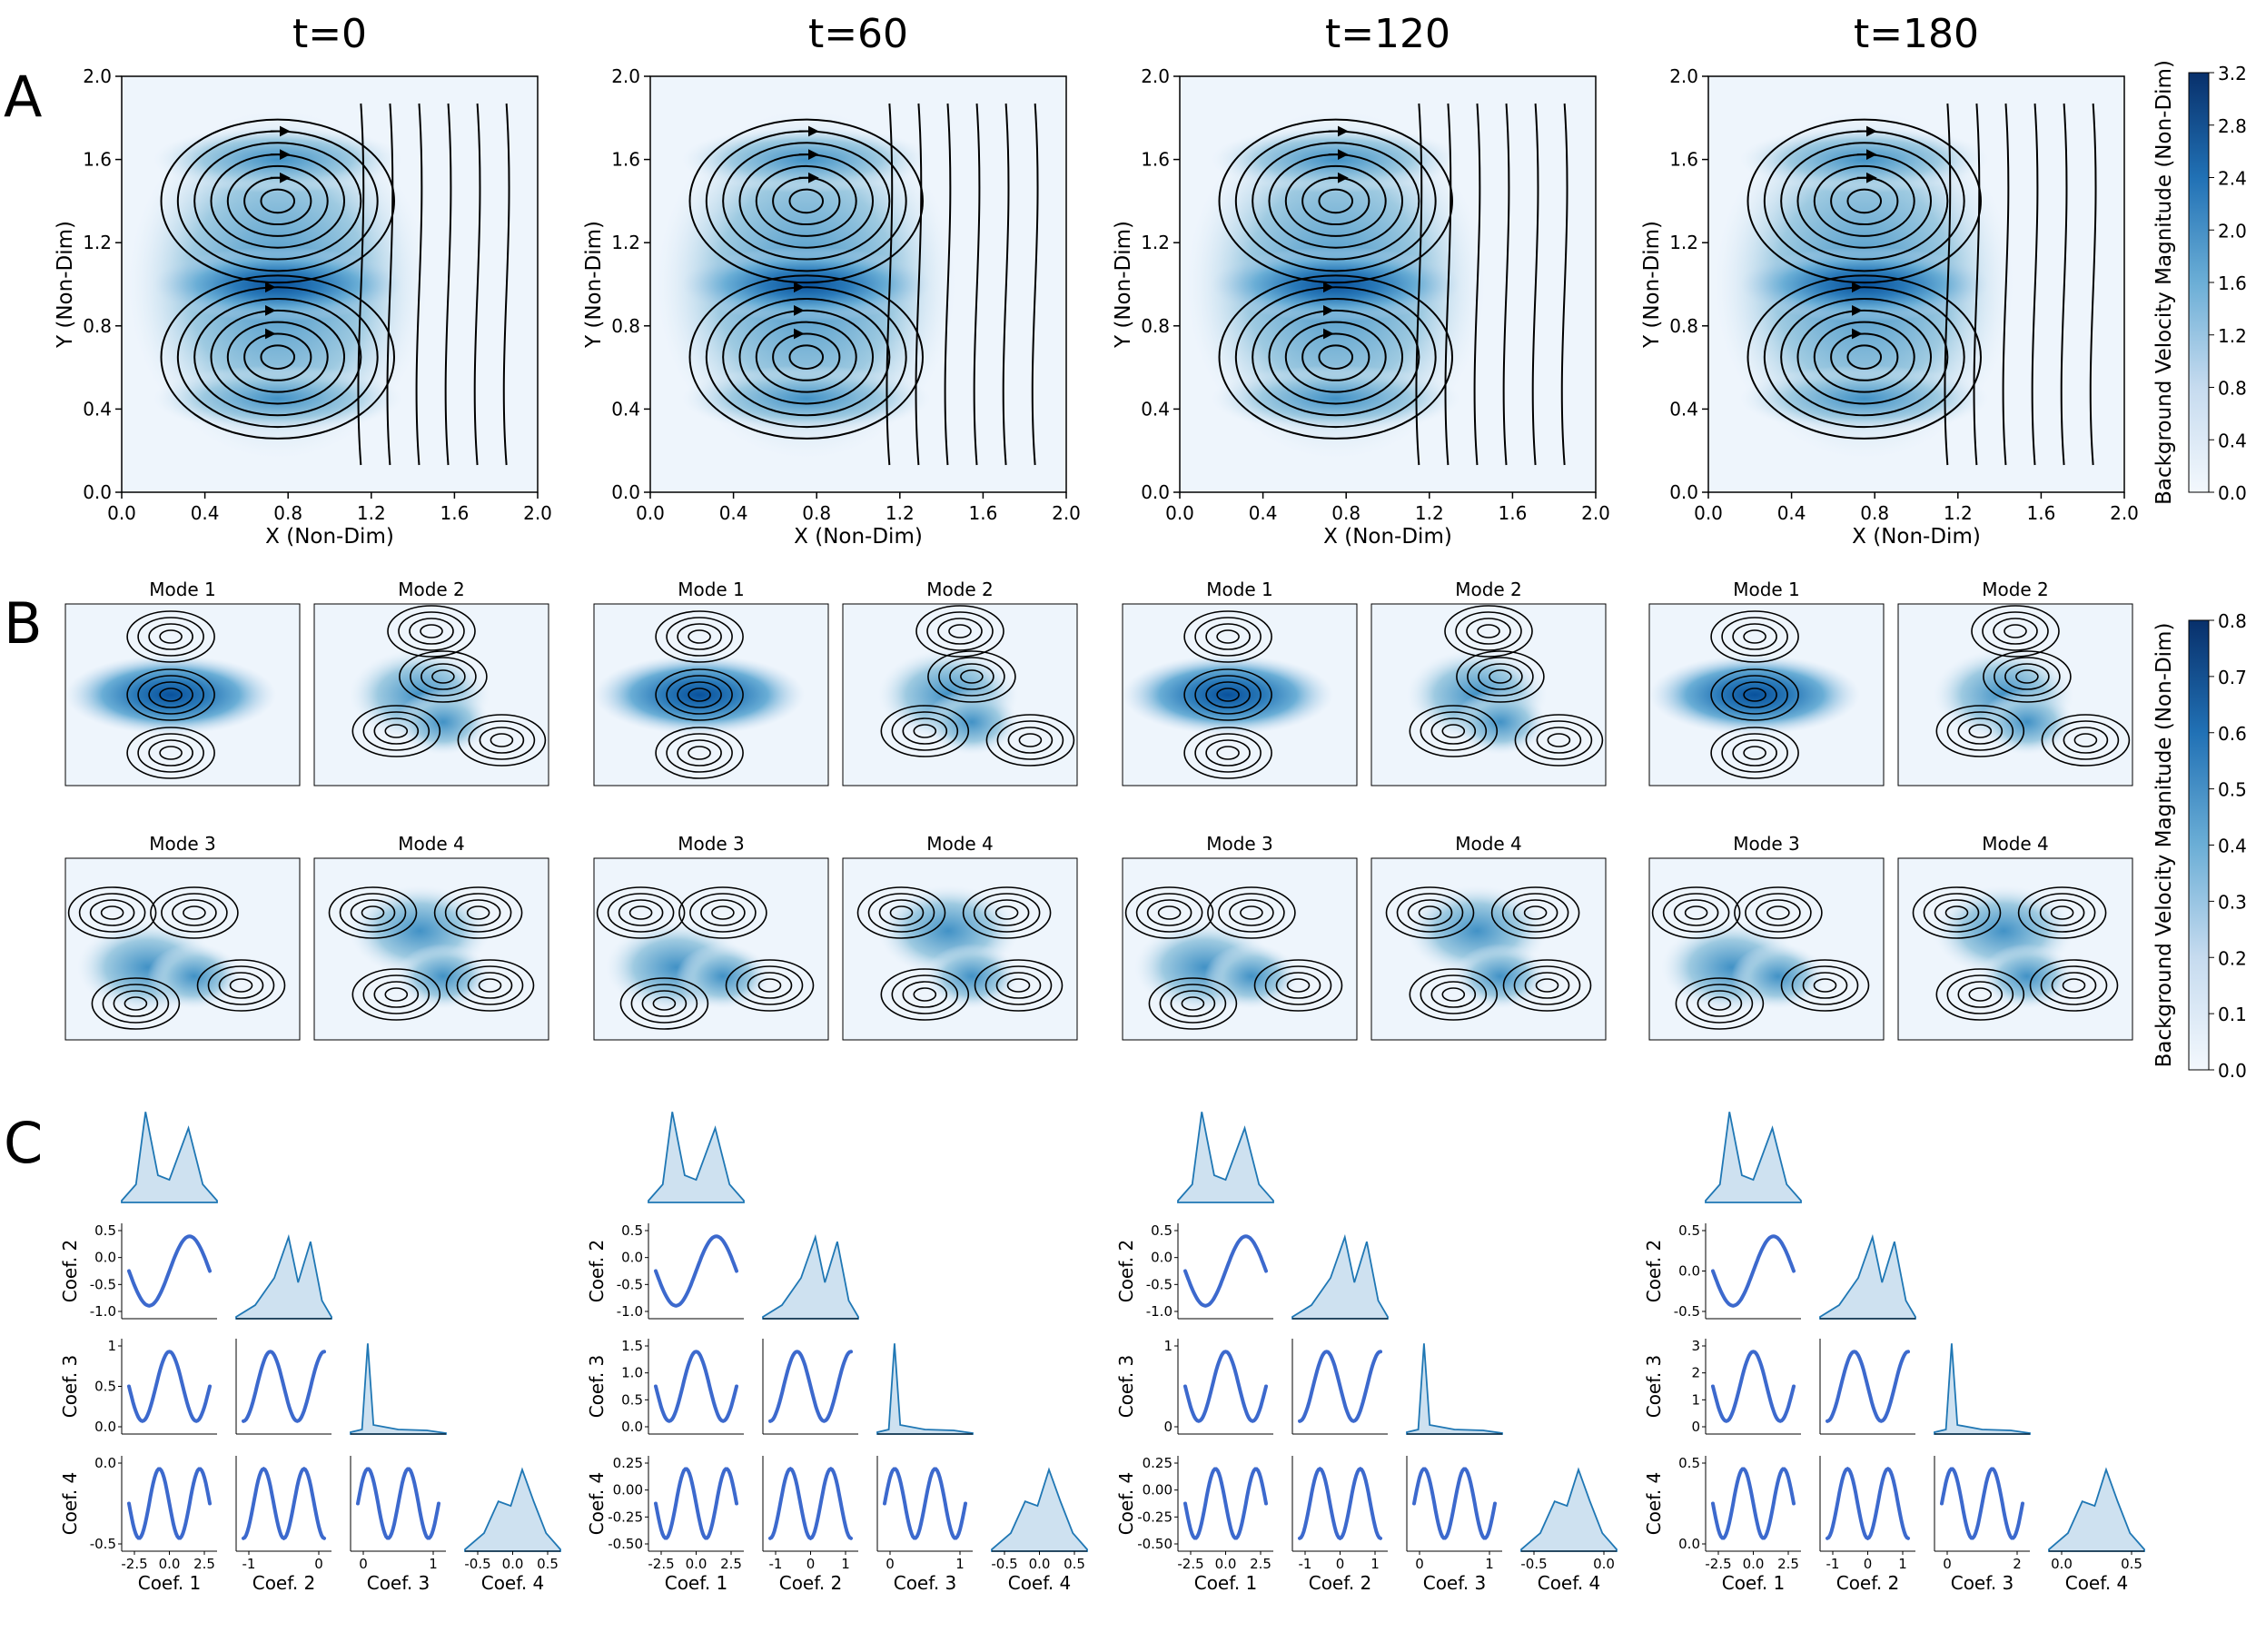  What do you see at coordinates (2015, 937) in the screenshot?
I see `mode-4-panel: Mode 4` at bounding box center [2015, 937].